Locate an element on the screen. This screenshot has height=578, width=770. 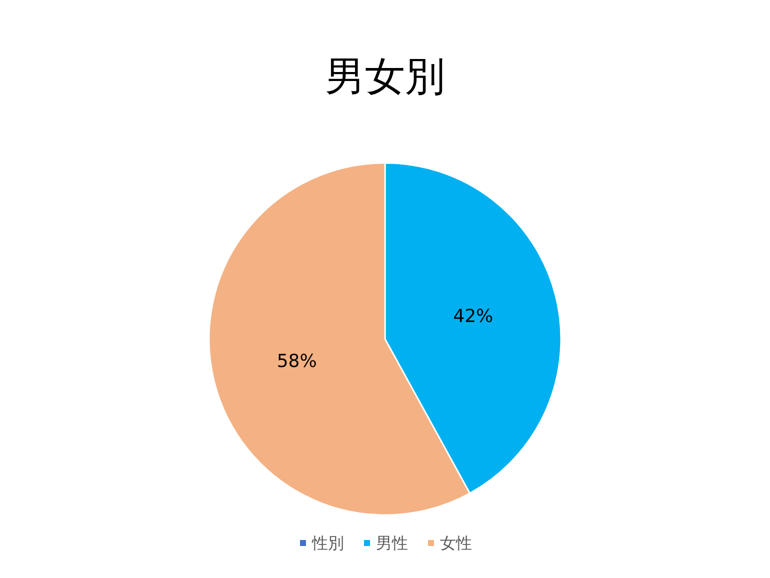
legend-label: 男性 is located at coordinates (392, 543).